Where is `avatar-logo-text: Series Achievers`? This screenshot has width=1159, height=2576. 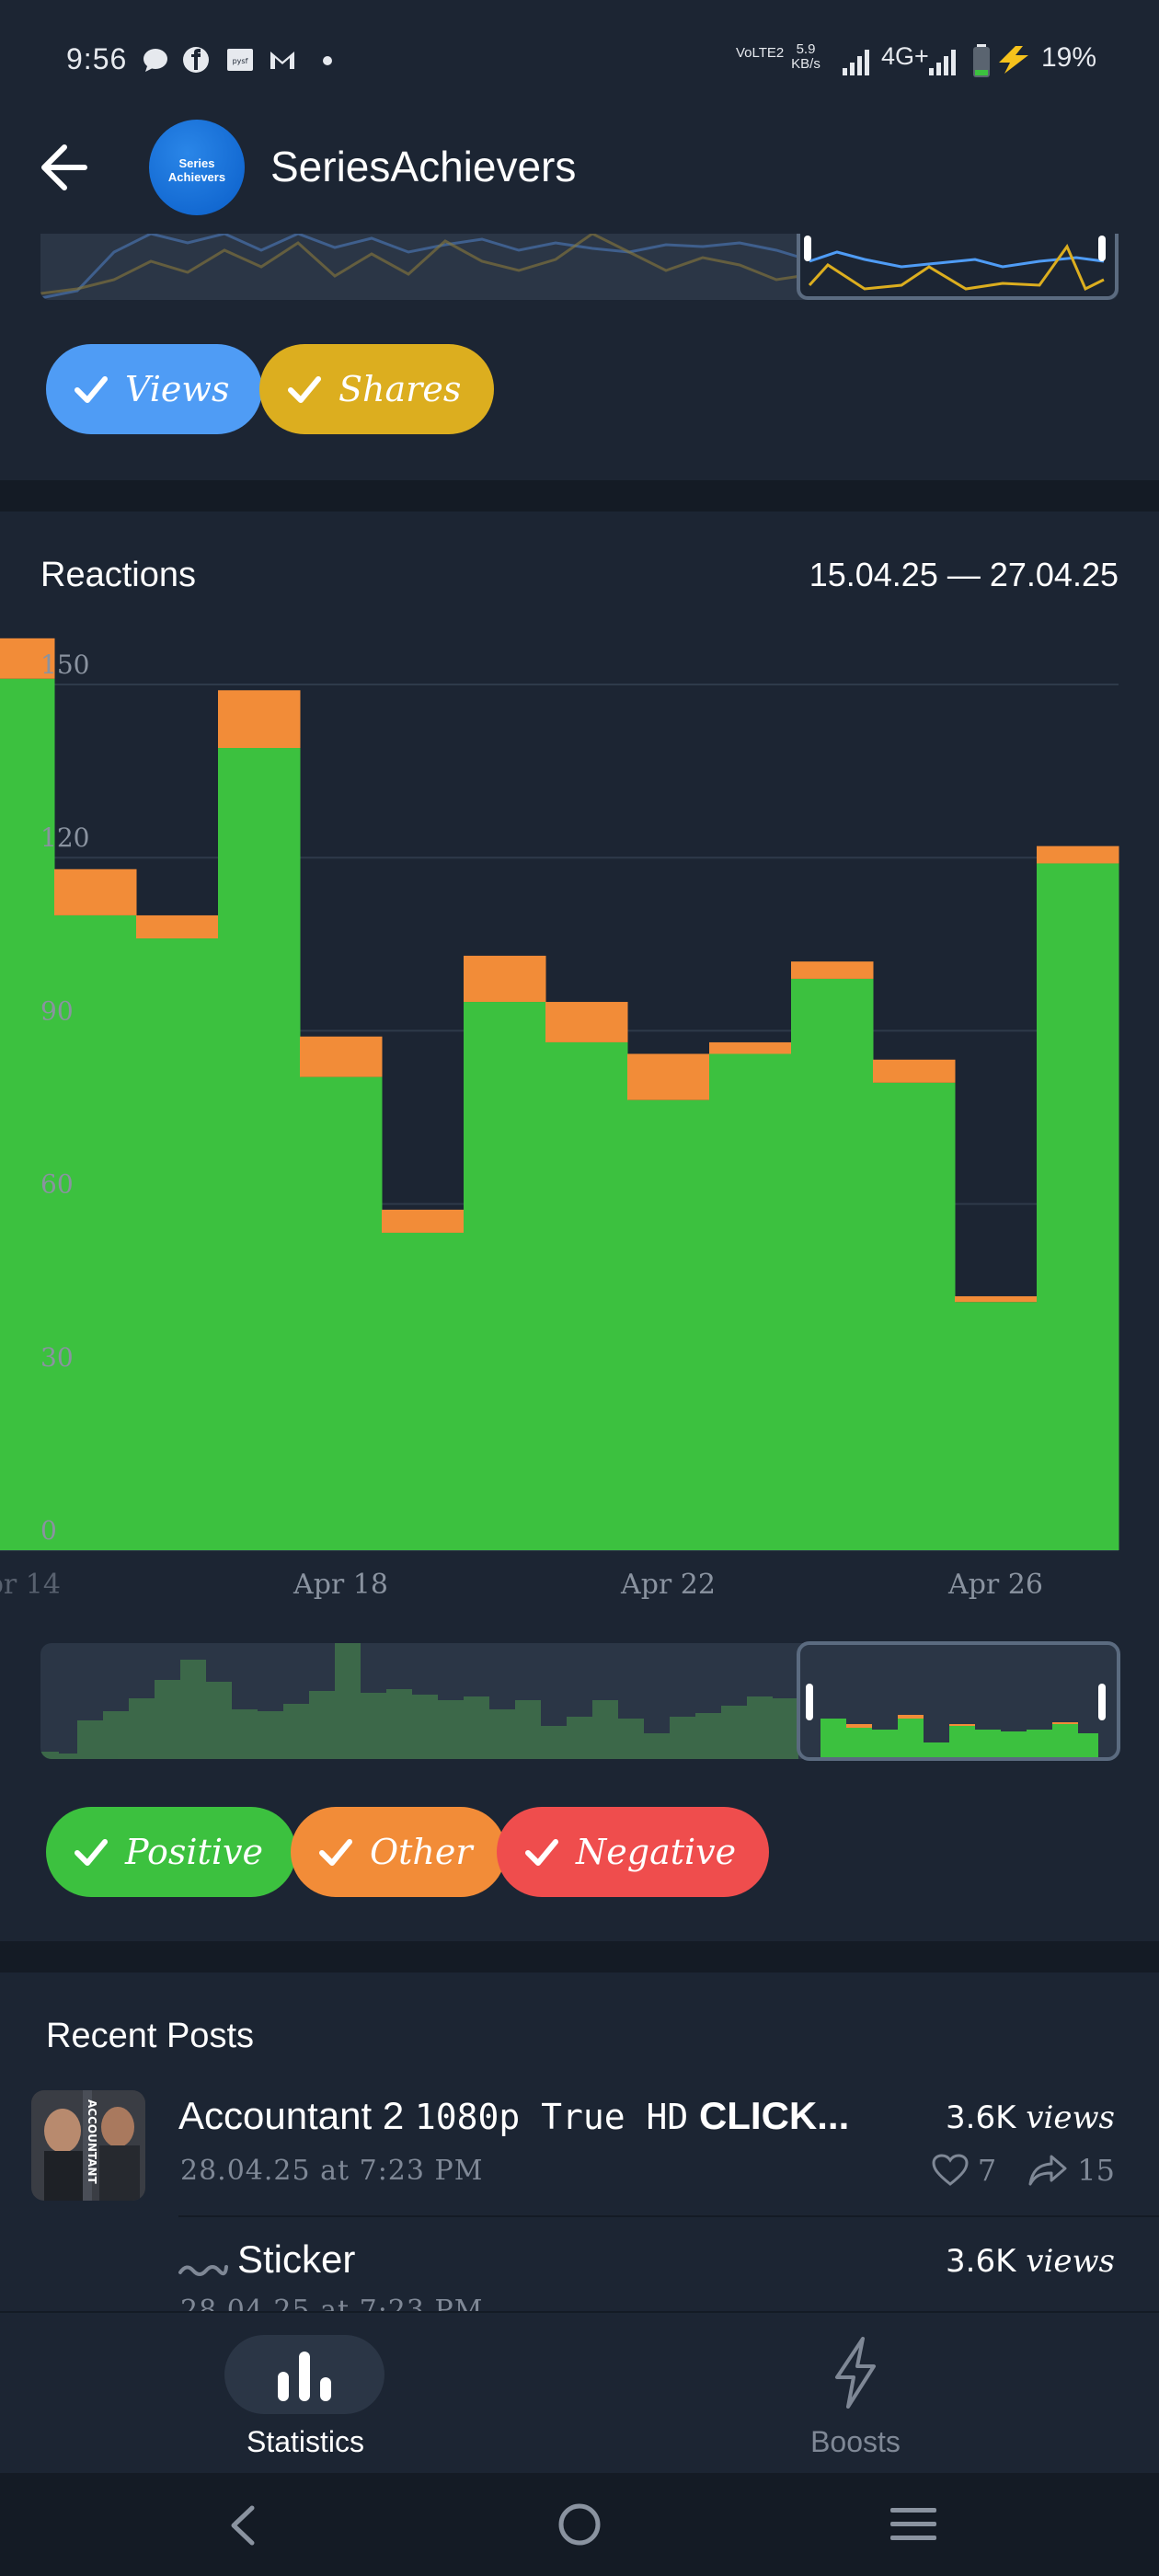 avatar-logo-text: Series Achievers is located at coordinates (196, 170).